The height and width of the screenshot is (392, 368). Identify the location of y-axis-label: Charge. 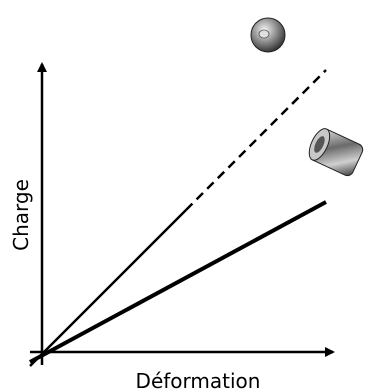
(21, 215).